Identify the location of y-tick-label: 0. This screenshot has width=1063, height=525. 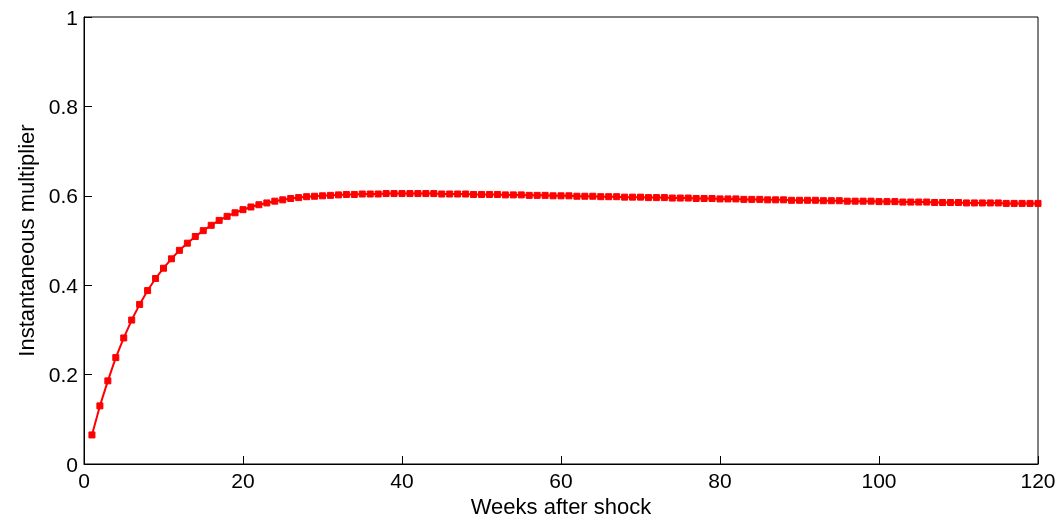
(72, 464).